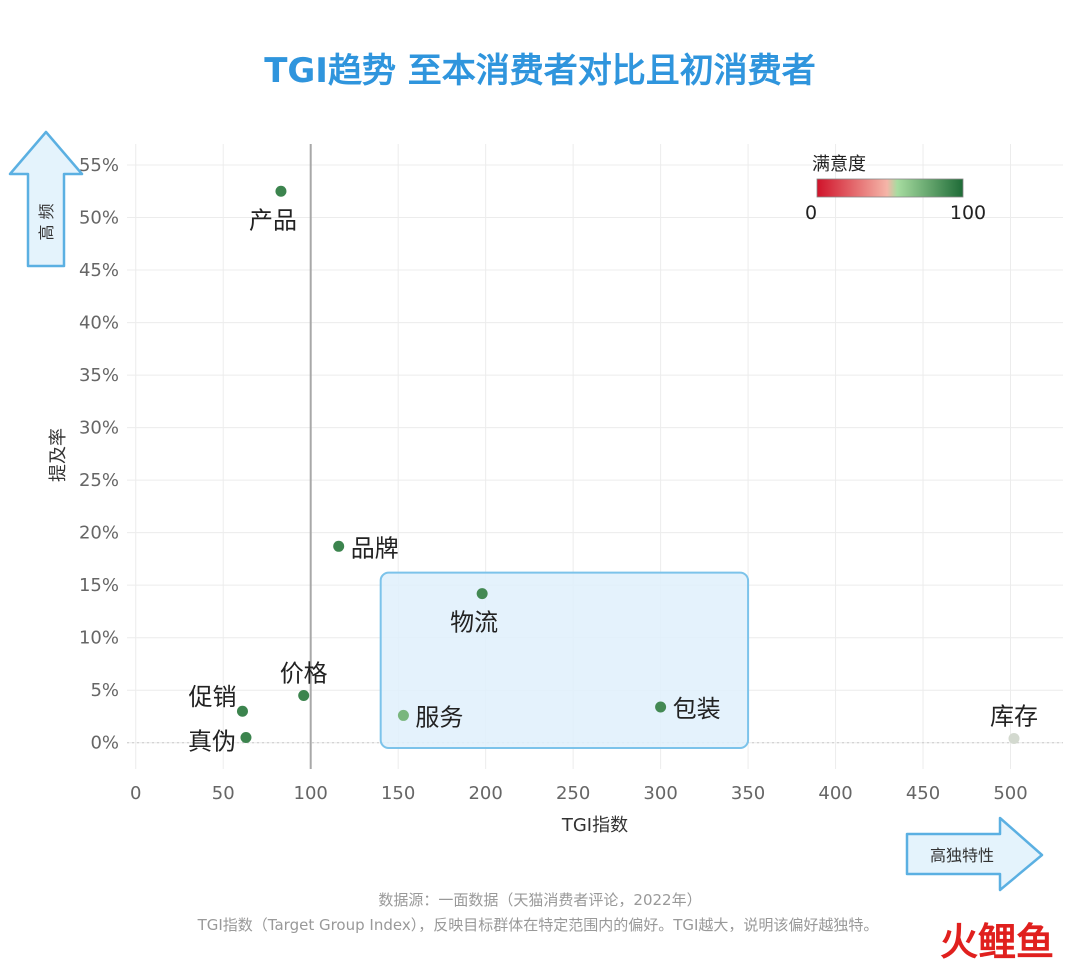  What do you see at coordinates (99, 218) in the screenshot?
I see `y-tick-label: 50%` at bounding box center [99, 218].